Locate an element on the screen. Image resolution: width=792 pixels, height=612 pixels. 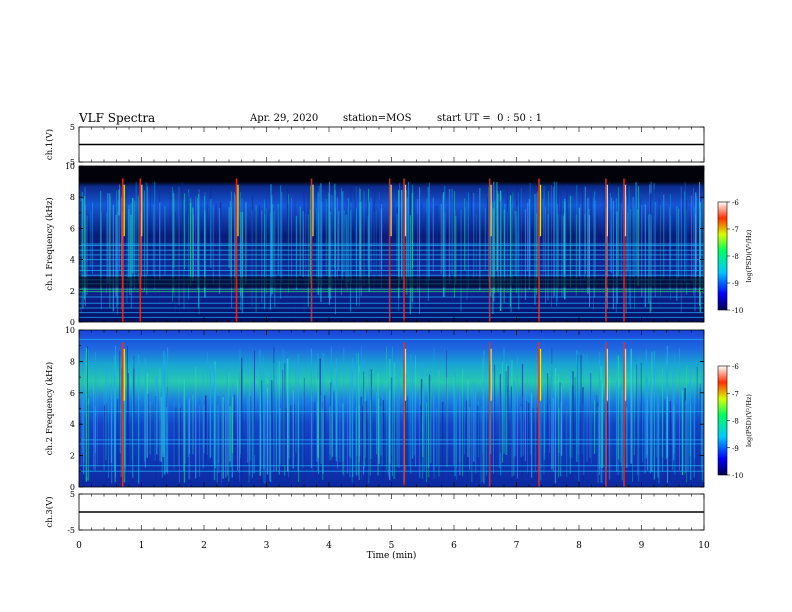
x-tick-label: 2 is located at coordinates (204, 546).